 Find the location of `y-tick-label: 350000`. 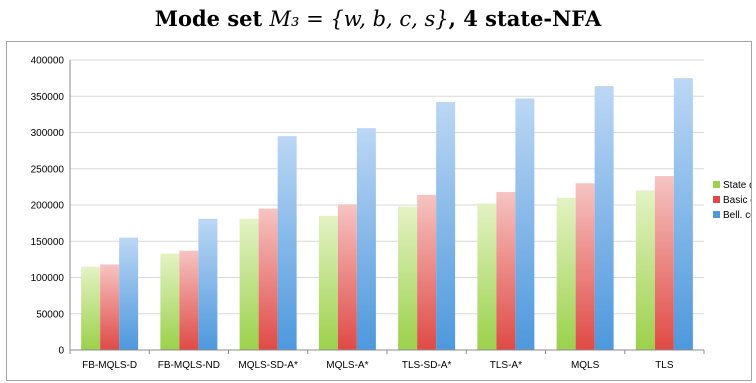

y-tick-label: 350000 is located at coordinates (48, 97).